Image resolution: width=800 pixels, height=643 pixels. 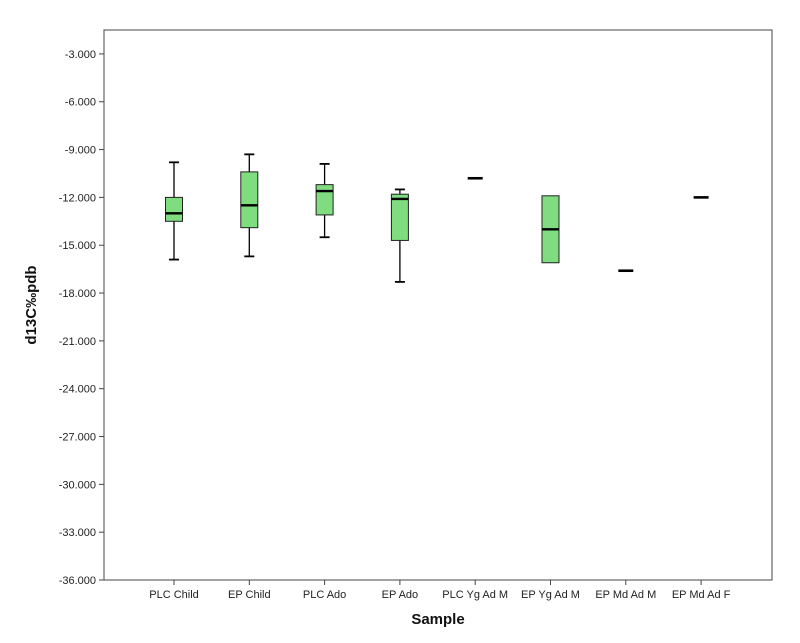 What do you see at coordinates (400, 595) in the screenshot?
I see `x-tick-label: EP Ado` at bounding box center [400, 595].